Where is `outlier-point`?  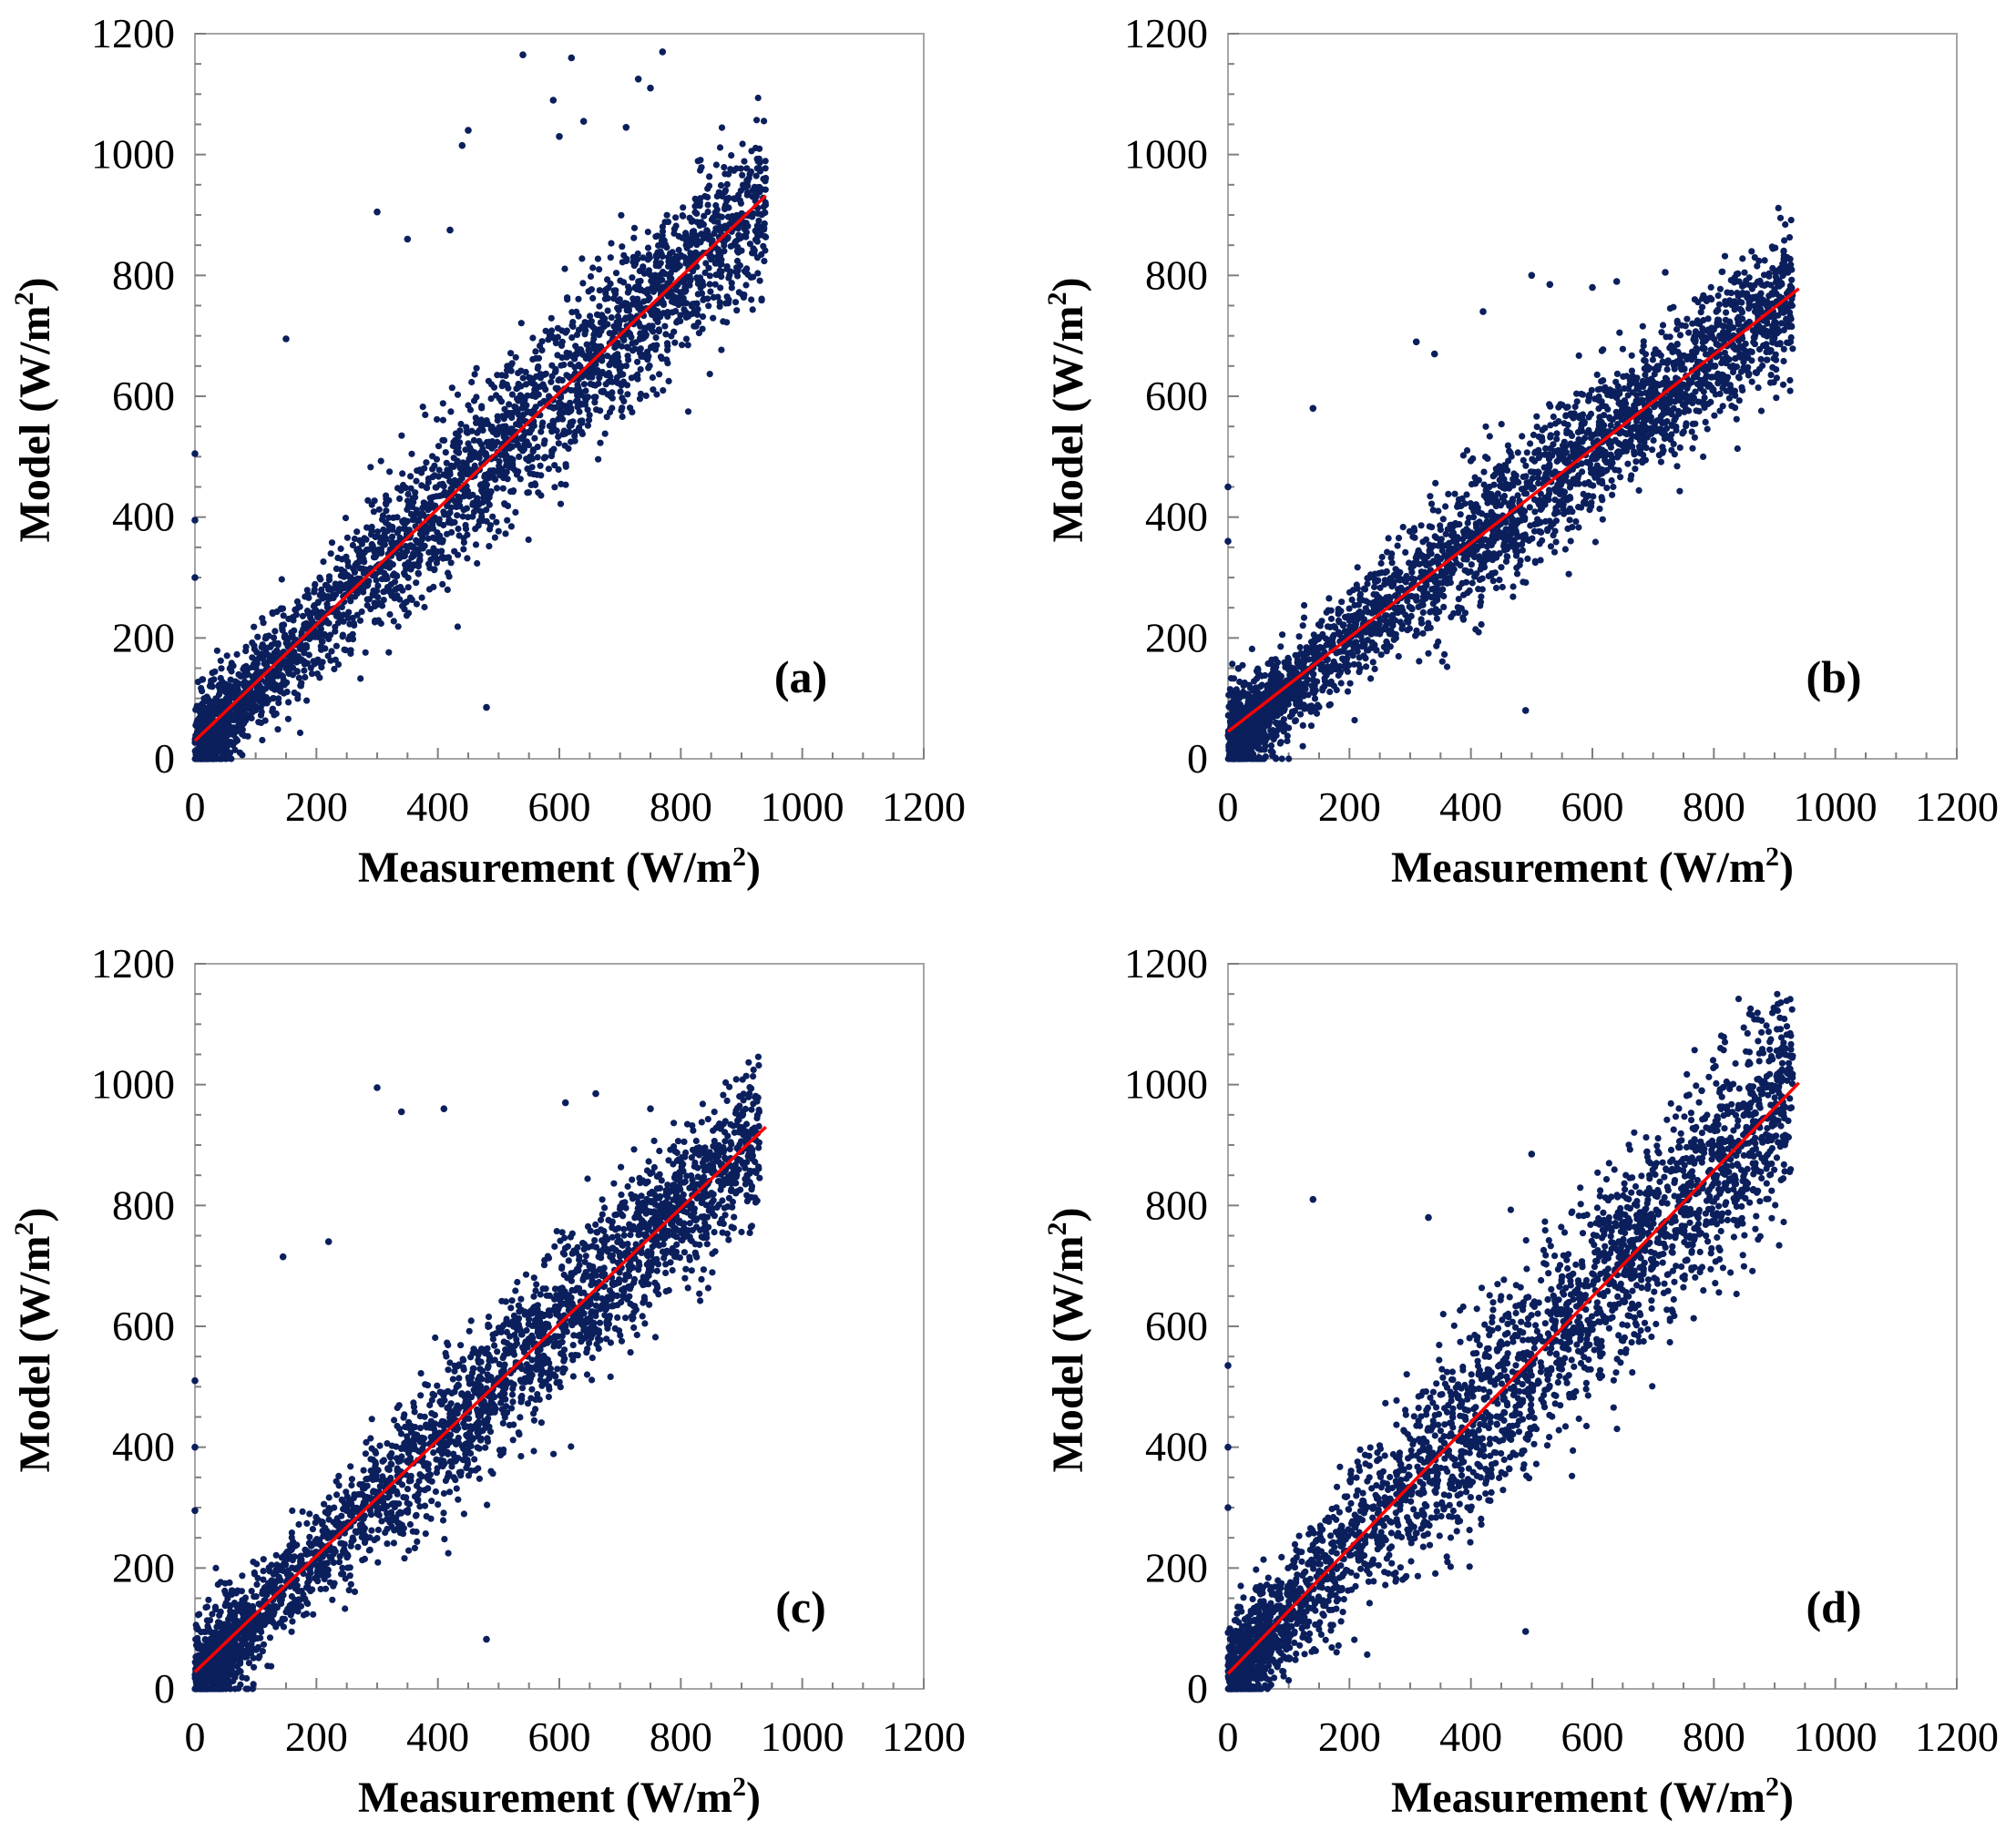
outlier-point is located at coordinates (486, 707).